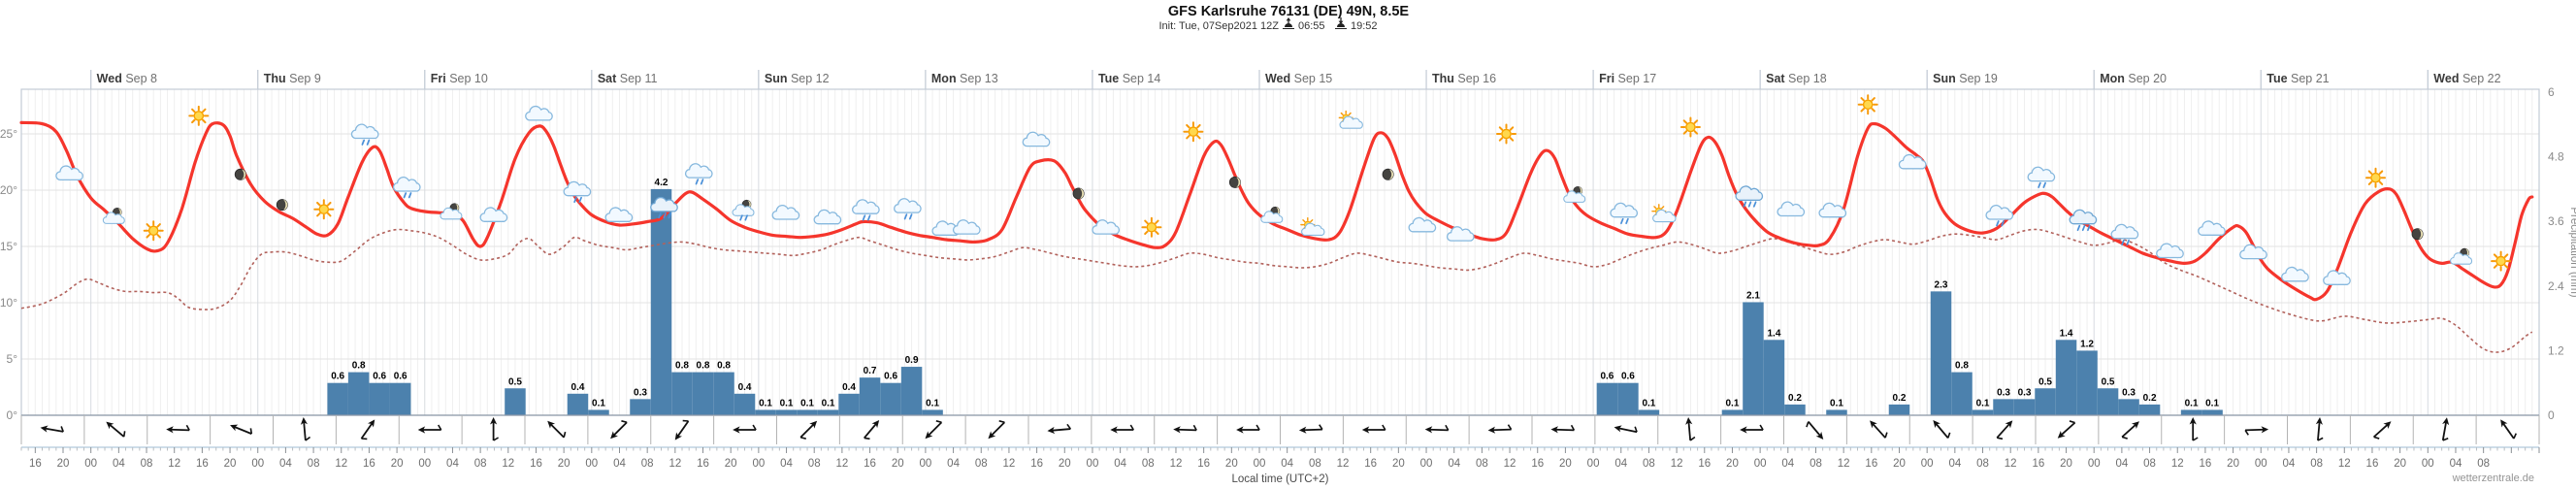 Image resolution: width=2576 pixels, height=489 pixels. What do you see at coordinates (2084, 220) in the screenshot?
I see `heavy-rain-icon` at bounding box center [2084, 220].